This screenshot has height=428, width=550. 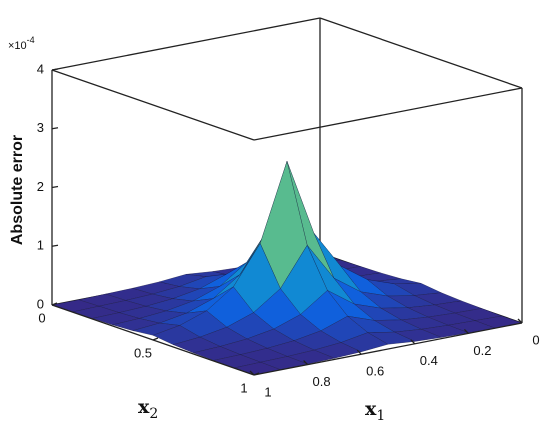 What do you see at coordinates (375, 371) in the screenshot?
I see `x-tick-label: 0.6` at bounding box center [375, 371].